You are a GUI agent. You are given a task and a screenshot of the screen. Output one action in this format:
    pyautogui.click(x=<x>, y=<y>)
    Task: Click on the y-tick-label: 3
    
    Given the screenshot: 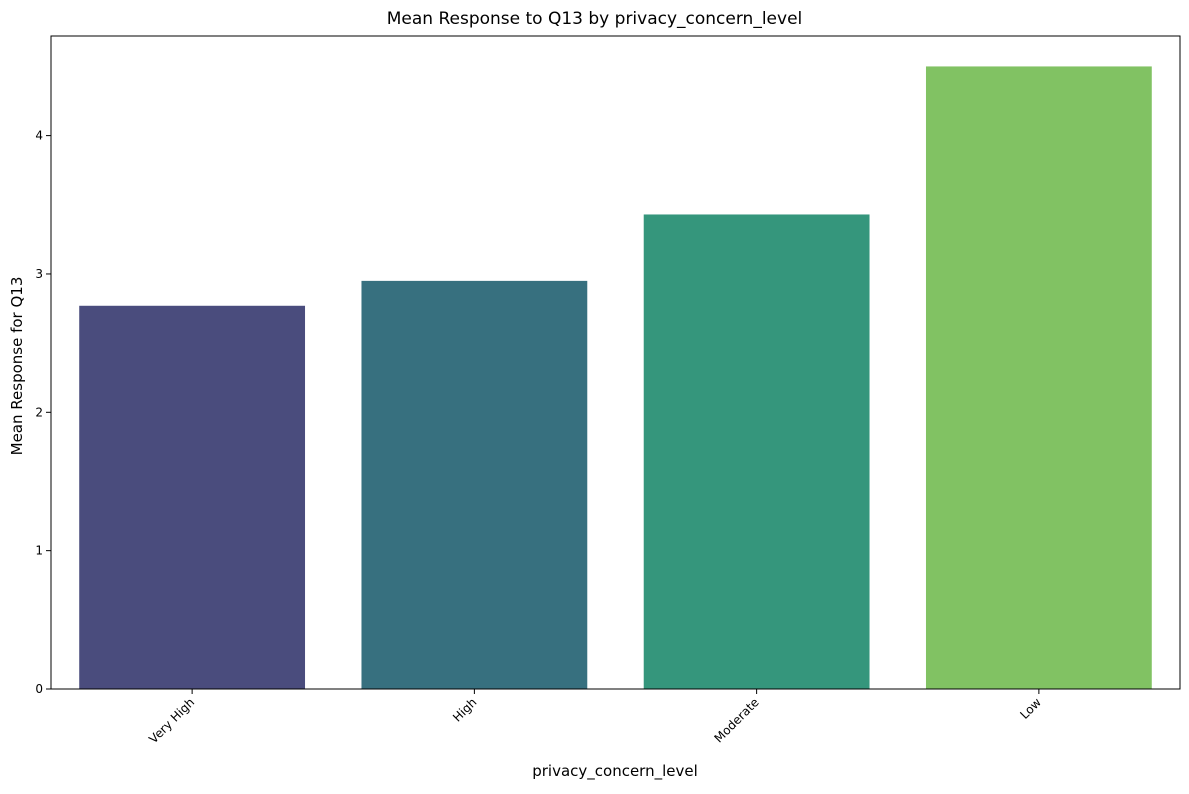 What is the action you would take?
    pyautogui.click(x=39, y=274)
    